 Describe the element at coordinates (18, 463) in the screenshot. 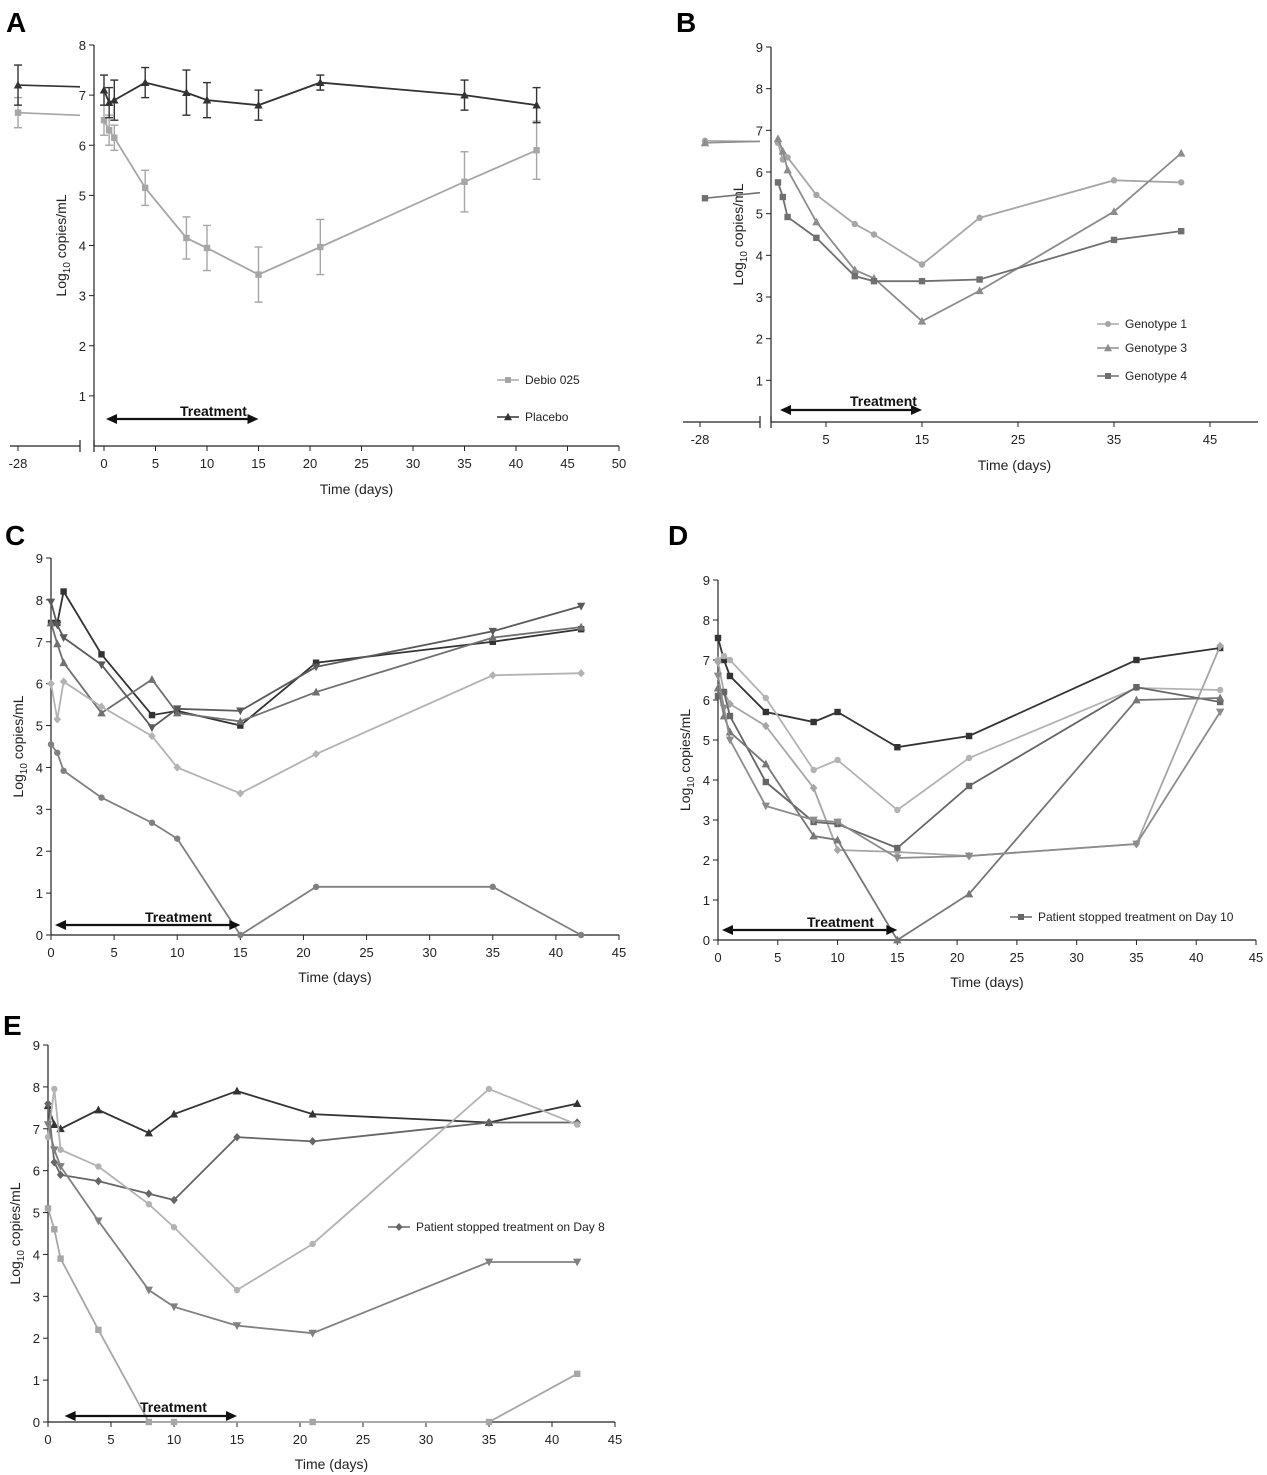

I see `x-tick-label: -28` at that location.